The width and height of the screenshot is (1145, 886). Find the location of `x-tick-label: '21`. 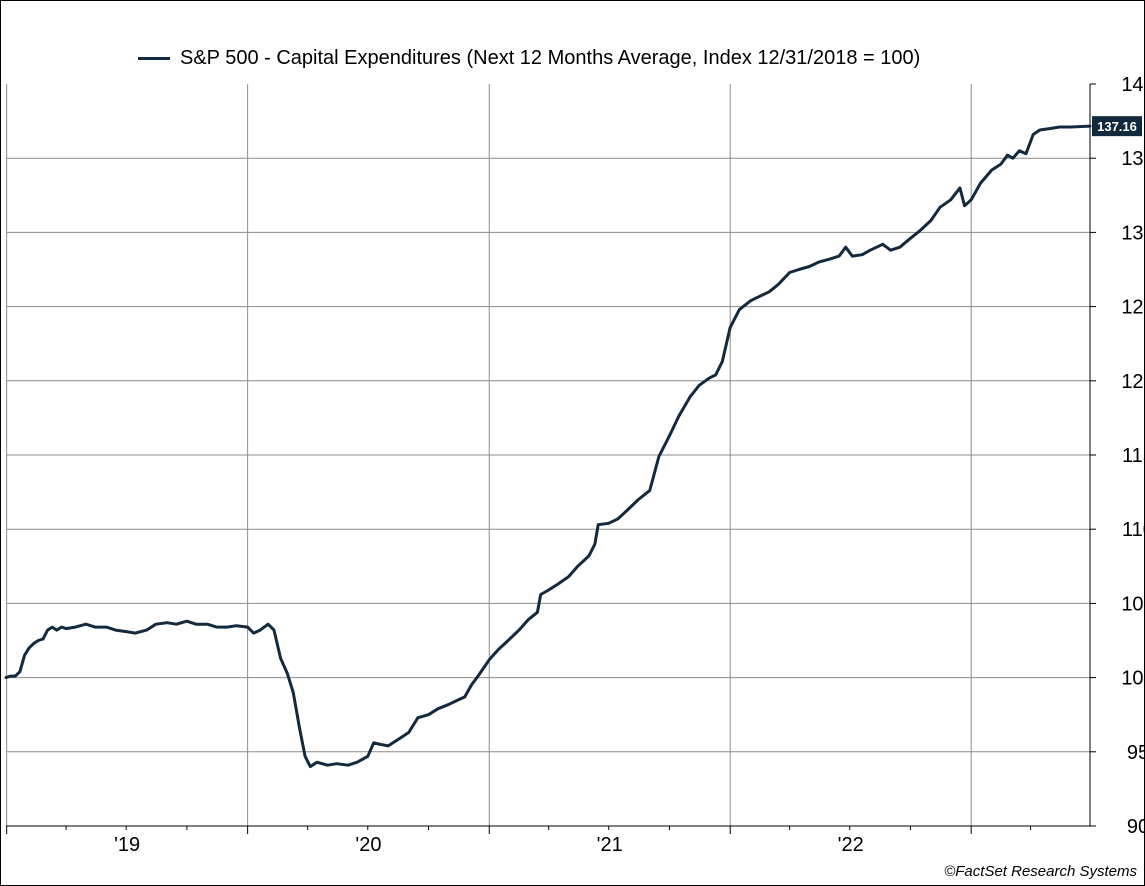

x-tick-label: '21 is located at coordinates (610, 845).